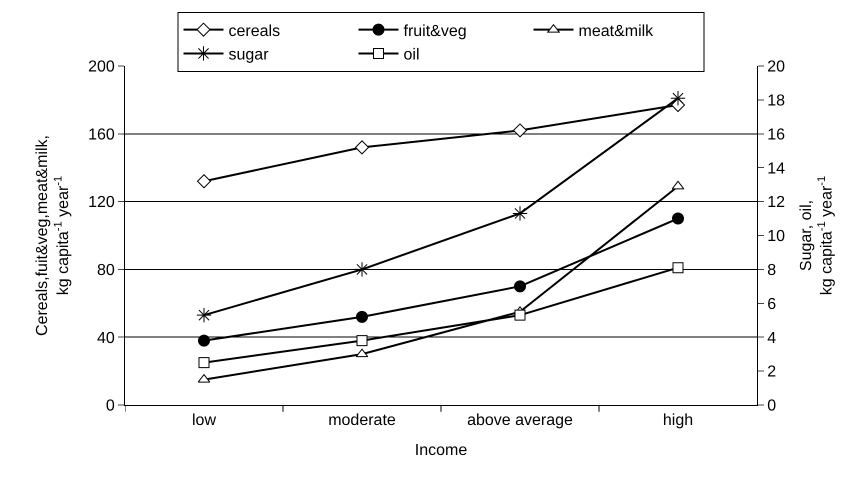 This screenshot has width=857, height=481. Describe the element at coordinates (254, 31) in the screenshot. I see `legend-label: cereals` at that location.